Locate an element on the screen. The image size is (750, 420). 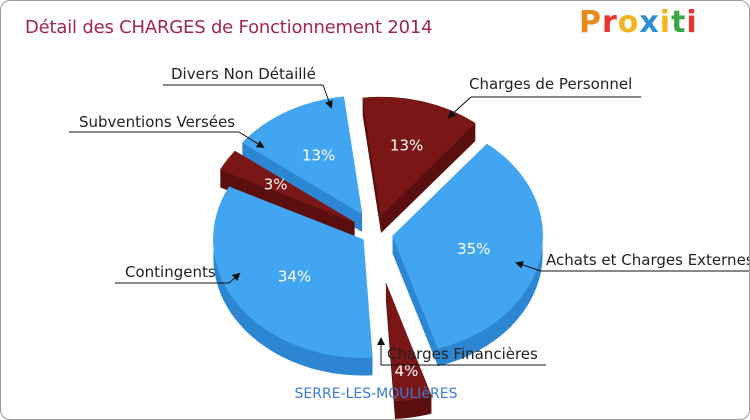
logo-letter: r is located at coordinates (610, 22).